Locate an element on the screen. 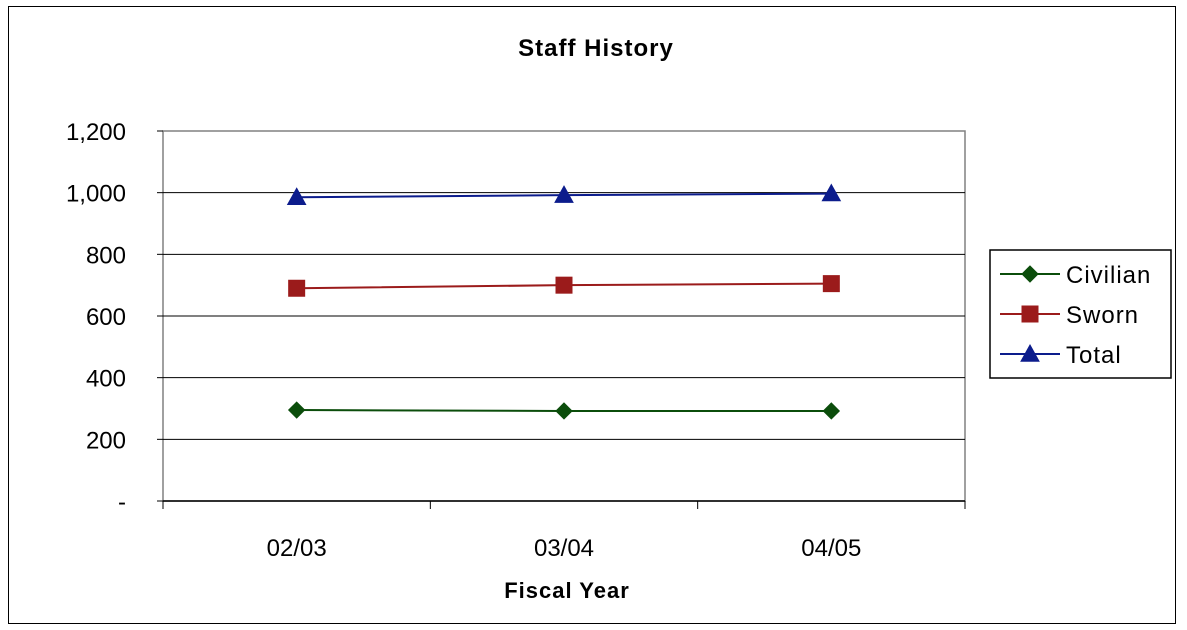 This screenshot has height=630, width=1187. x-tick-label: 04/05 is located at coordinates (831, 548).